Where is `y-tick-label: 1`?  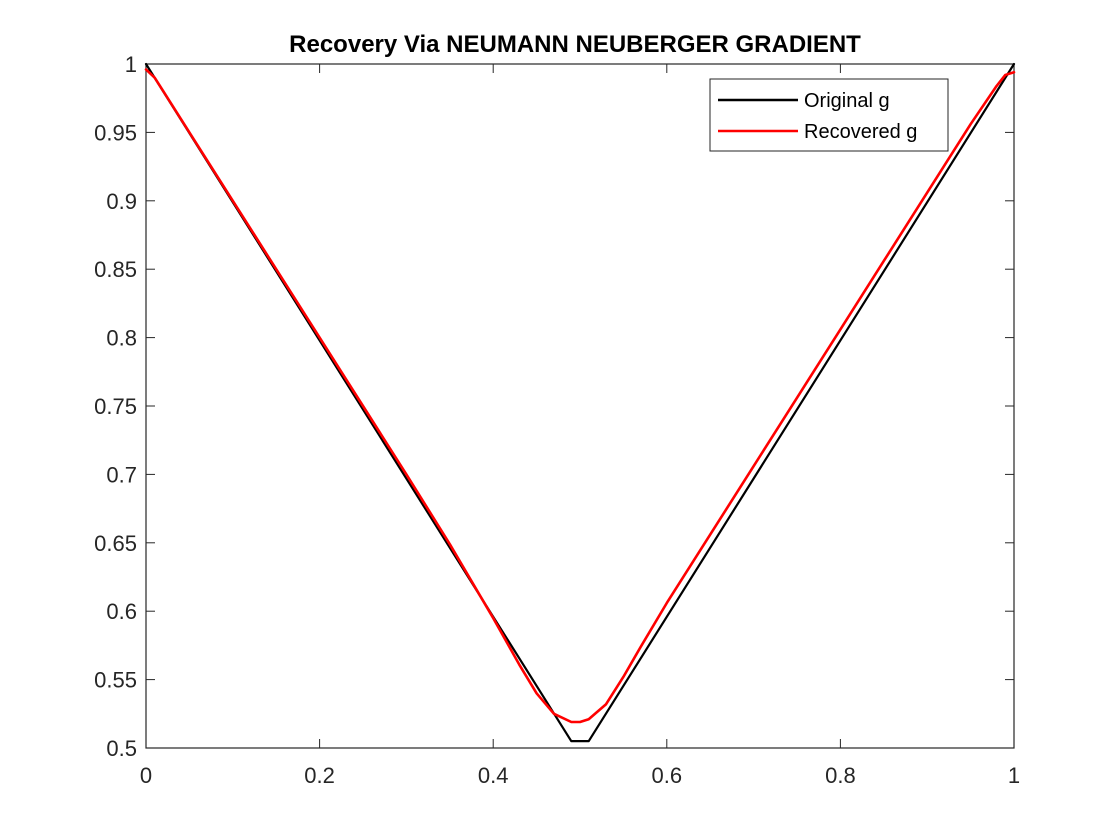 y-tick-label: 1 is located at coordinates (131, 64).